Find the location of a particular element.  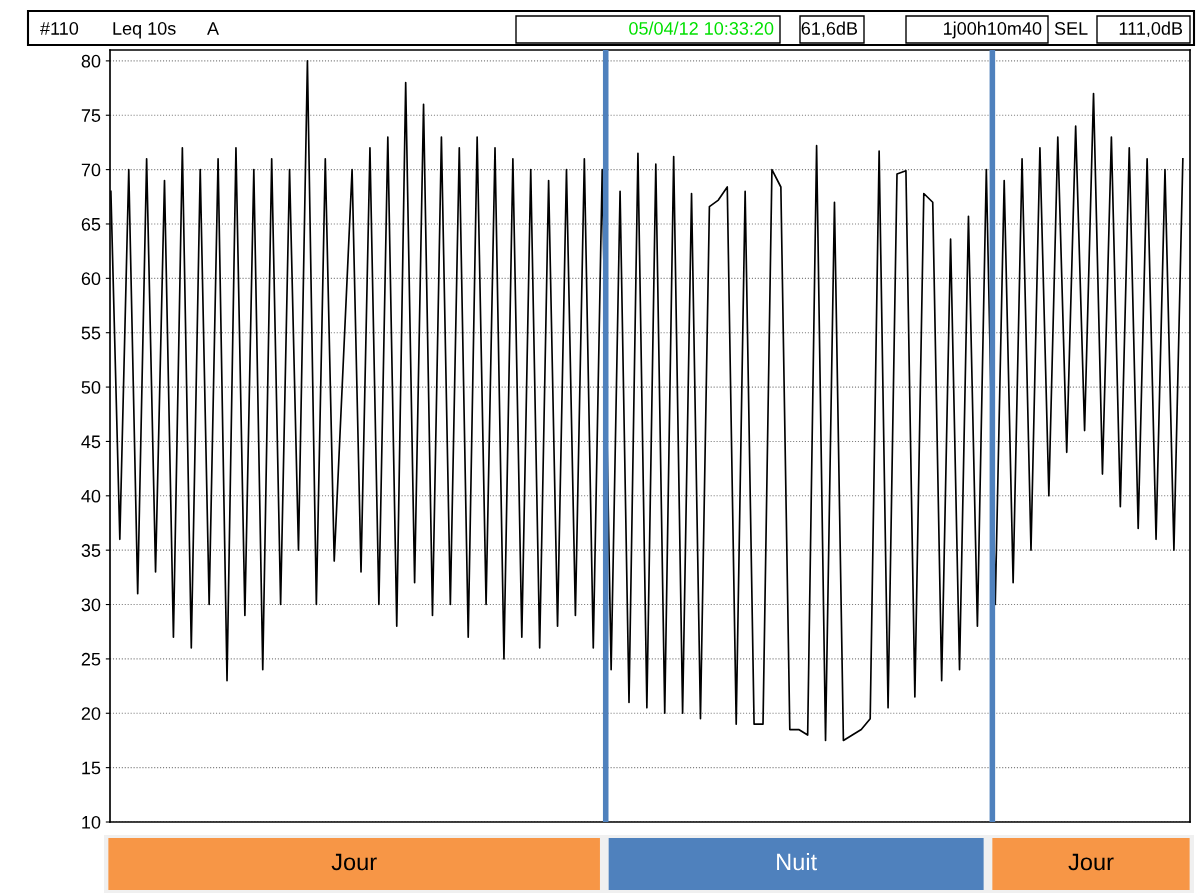

text: Leq 10s is located at coordinates (144, 30).